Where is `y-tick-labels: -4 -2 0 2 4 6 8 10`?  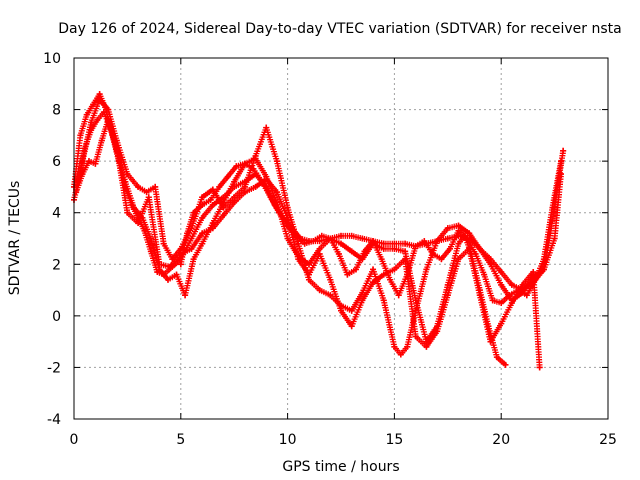 y-tick-labels: -4 -2 0 2 4 6 8 10 is located at coordinates (52, 239).